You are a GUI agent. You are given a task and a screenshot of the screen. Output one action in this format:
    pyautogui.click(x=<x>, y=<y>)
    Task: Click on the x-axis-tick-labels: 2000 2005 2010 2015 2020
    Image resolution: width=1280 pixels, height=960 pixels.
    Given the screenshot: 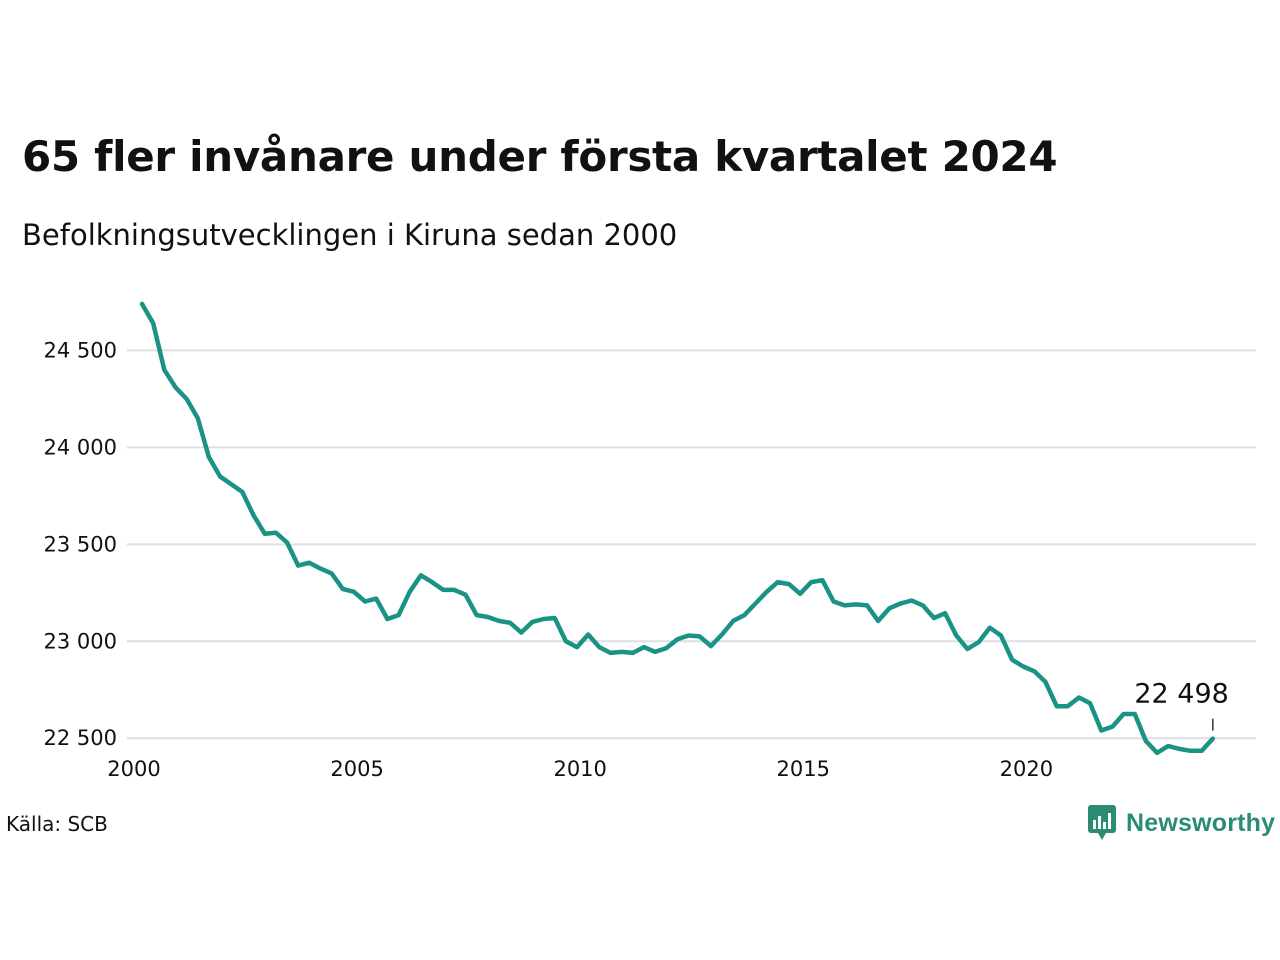 What is the action you would take?
    pyautogui.click(x=580, y=769)
    